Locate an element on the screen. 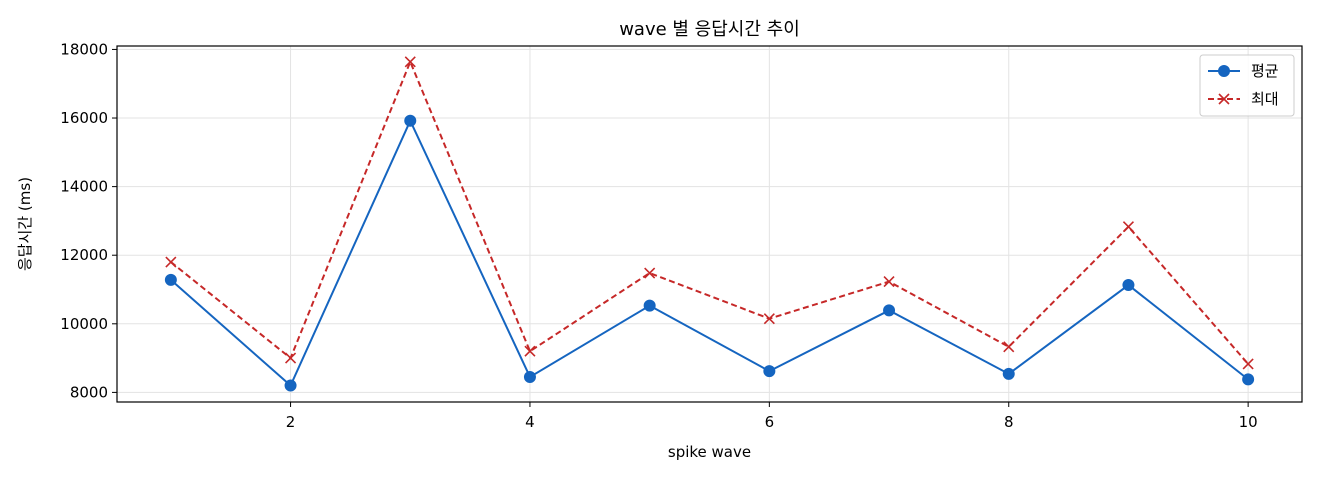  x-tick-label: 4 is located at coordinates (530, 422).